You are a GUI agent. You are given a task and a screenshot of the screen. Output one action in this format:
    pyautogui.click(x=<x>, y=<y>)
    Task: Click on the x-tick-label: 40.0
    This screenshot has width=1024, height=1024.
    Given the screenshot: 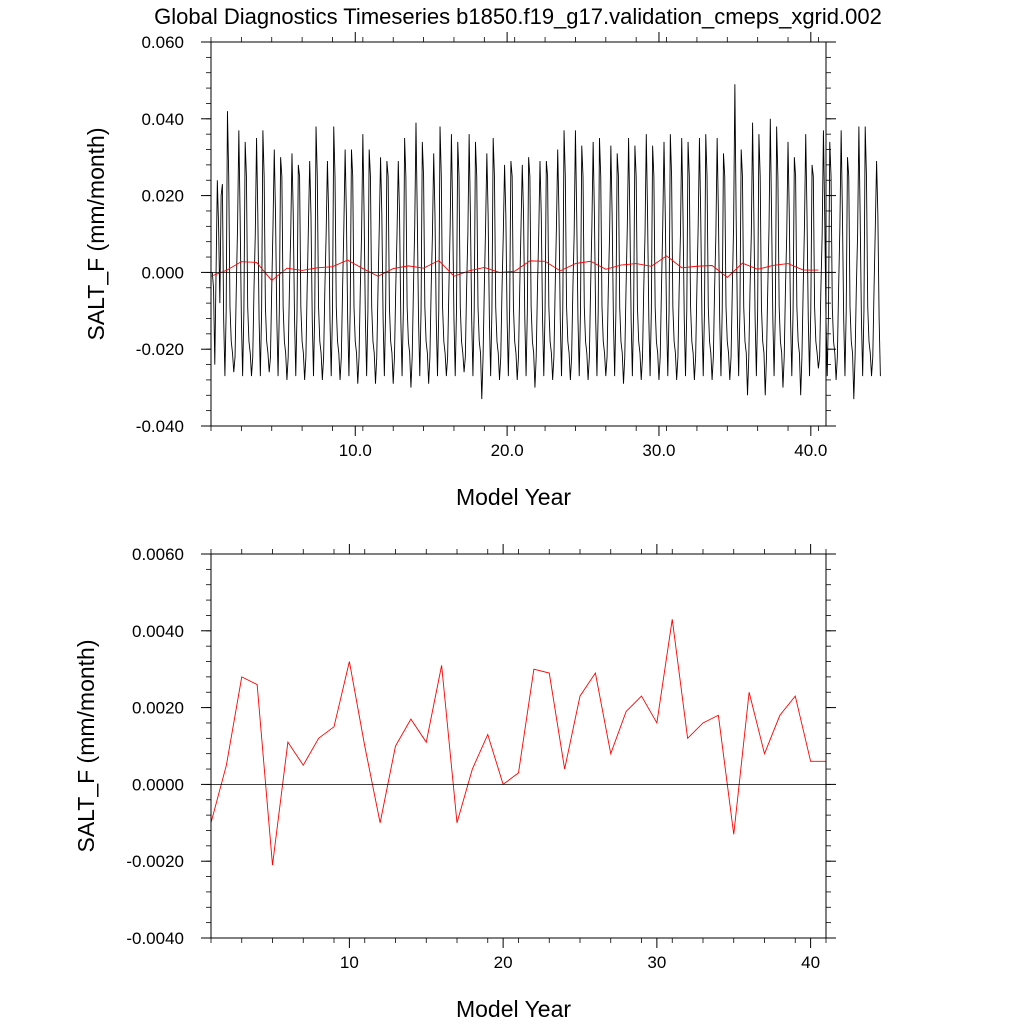 What is the action you would take?
    pyautogui.click(x=810, y=450)
    